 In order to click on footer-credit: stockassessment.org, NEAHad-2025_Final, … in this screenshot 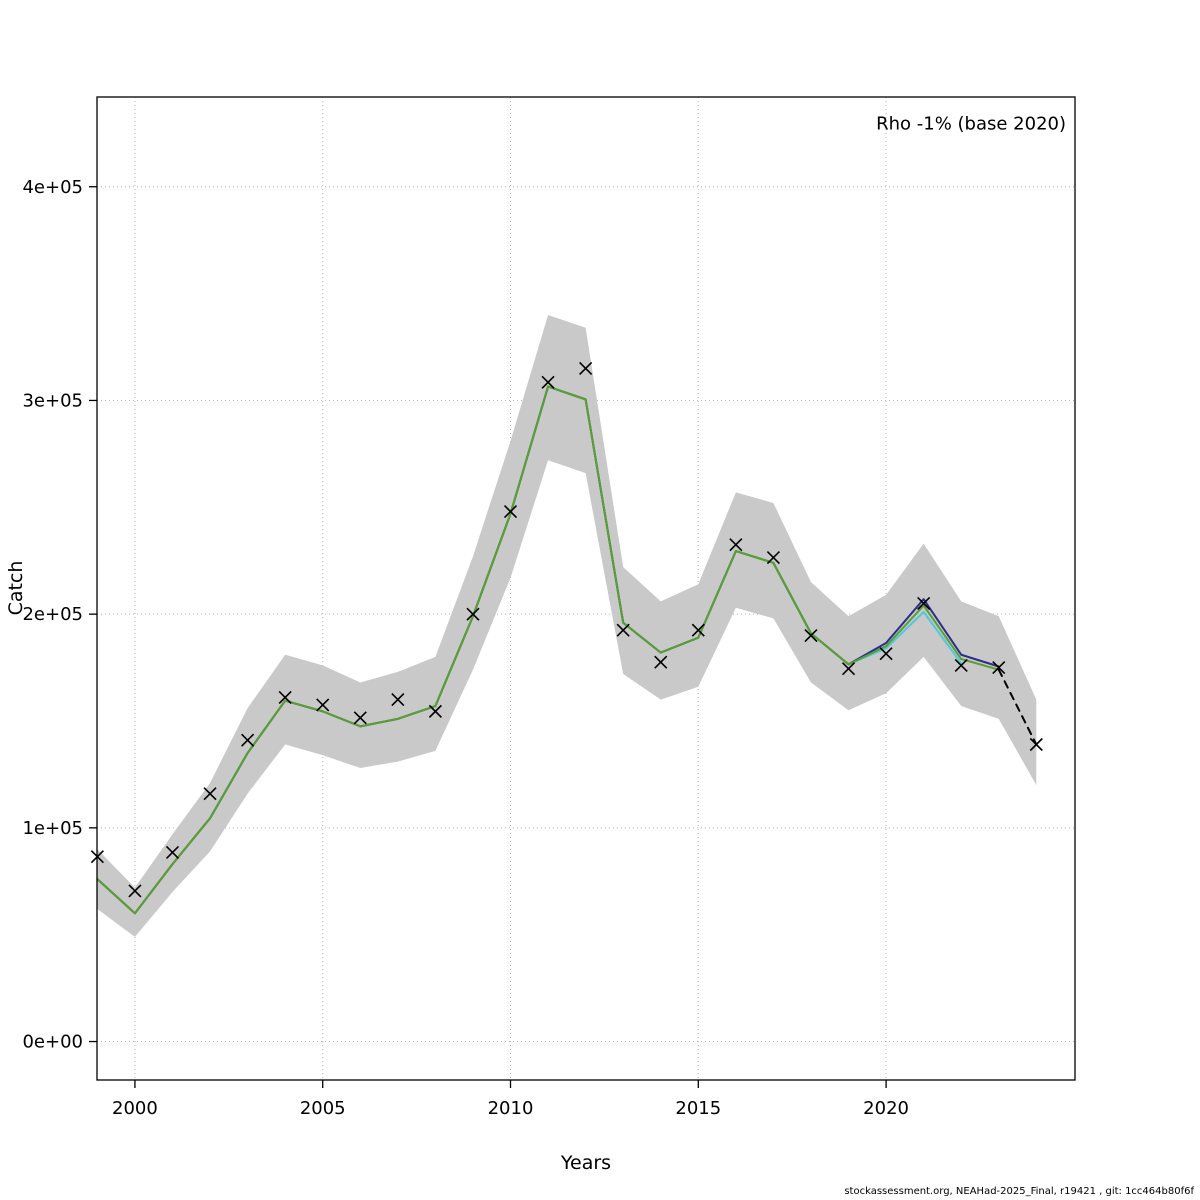, I will do `click(1019, 1191)`.